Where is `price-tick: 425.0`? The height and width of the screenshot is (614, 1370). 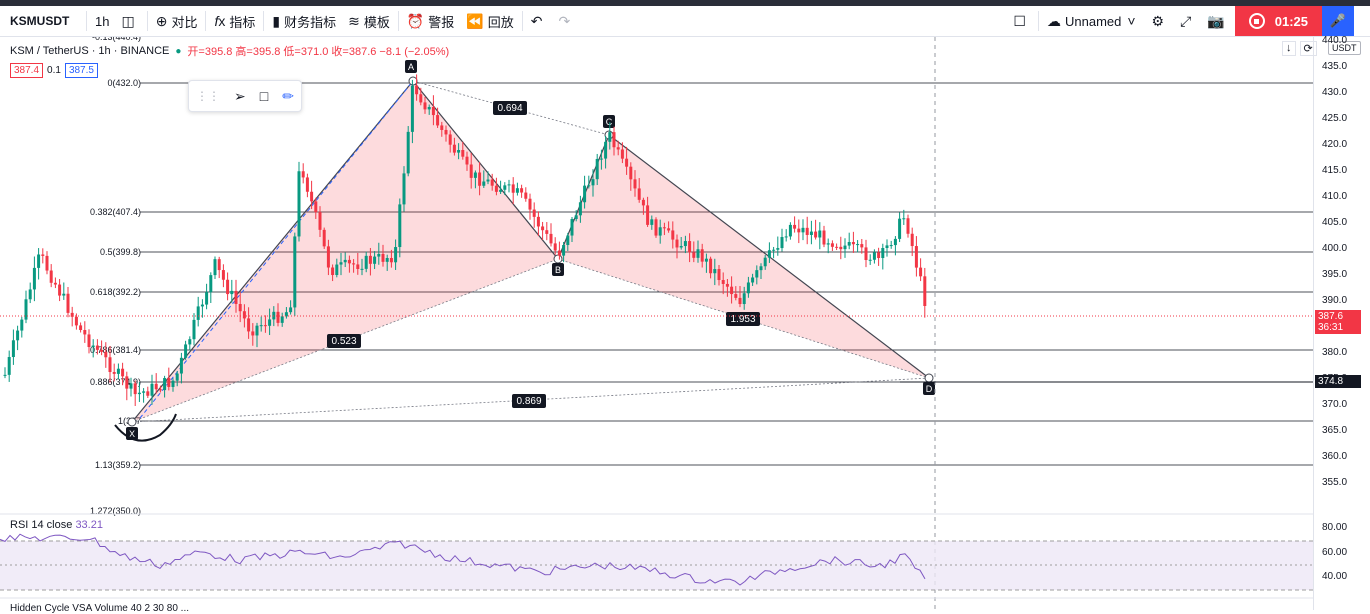 price-tick: 425.0 is located at coordinates (1335, 118).